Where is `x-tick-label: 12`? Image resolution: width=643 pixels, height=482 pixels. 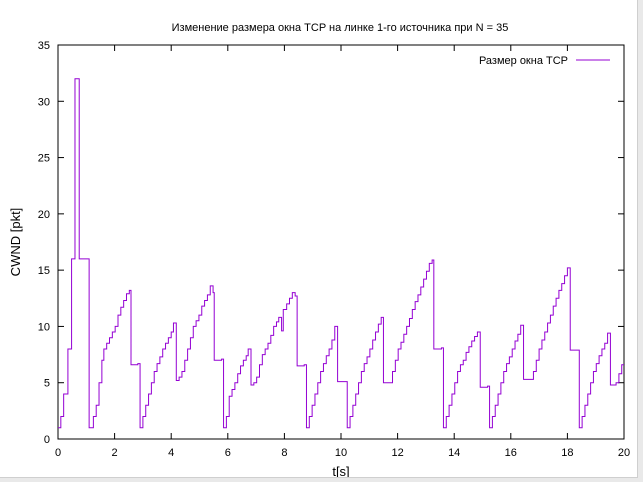 x-tick-label: 12 is located at coordinates (397, 453).